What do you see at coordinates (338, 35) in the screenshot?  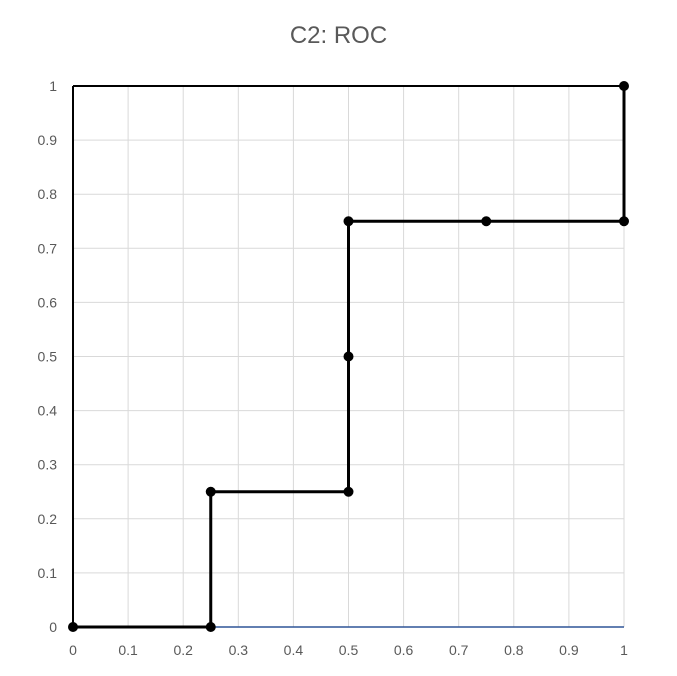 I see `chart-title: C2: ROC` at bounding box center [338, 35].